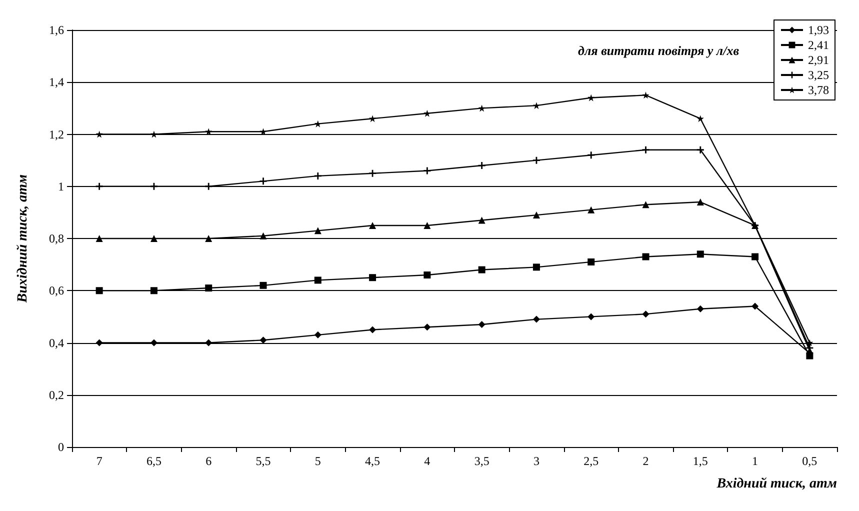 This screenshot has height=511, width=859. Describe the element at coordinates (810, 461) in the screenshot. I see `x-tick-label: 0,5` at that location.